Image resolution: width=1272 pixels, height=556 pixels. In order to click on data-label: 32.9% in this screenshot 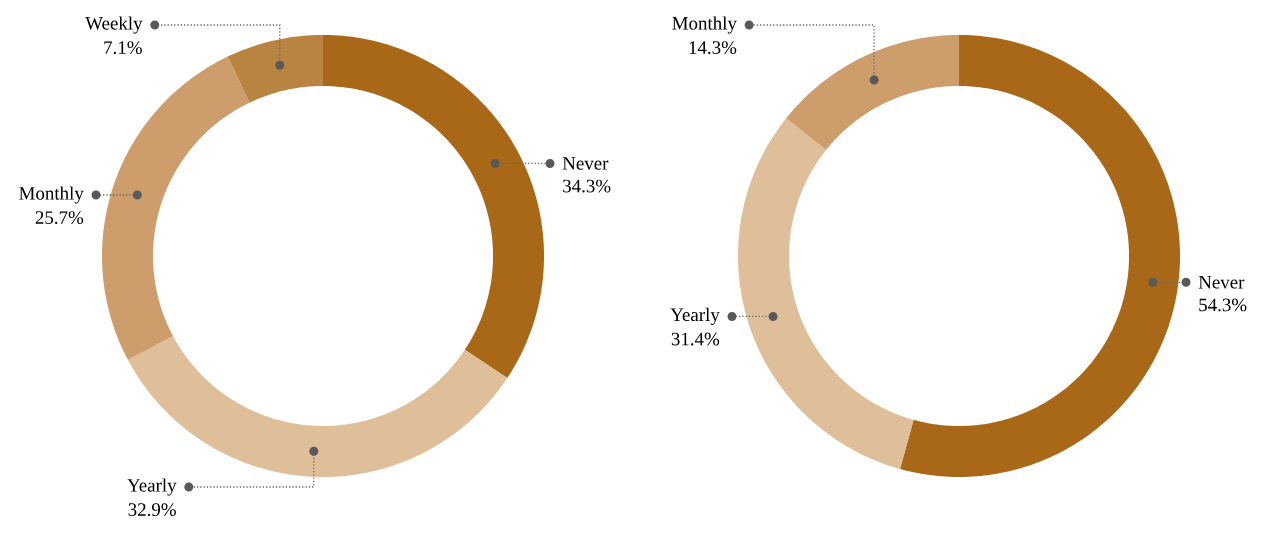, I will do `click(152, 510)`.